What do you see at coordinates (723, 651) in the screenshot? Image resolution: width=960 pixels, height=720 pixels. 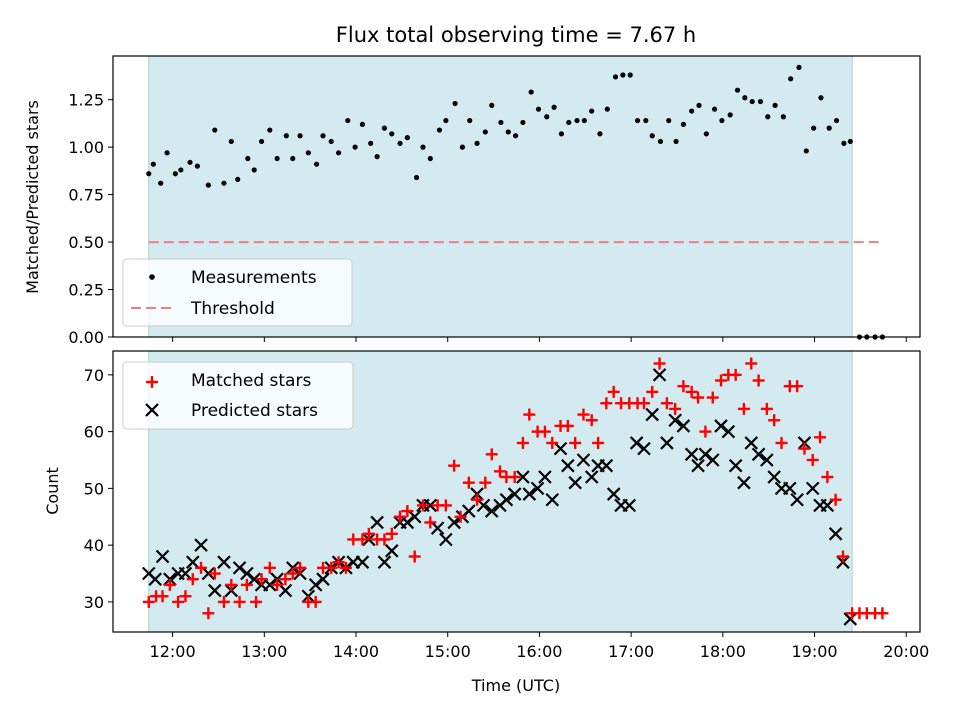 I see `x-tick-label-6: 18:00` at bounding box center [723, 651].